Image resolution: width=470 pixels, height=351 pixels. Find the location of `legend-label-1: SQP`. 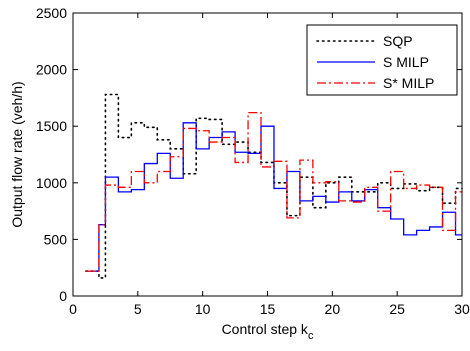

legend-label-1: SQP is located at coordinates (398, 41).